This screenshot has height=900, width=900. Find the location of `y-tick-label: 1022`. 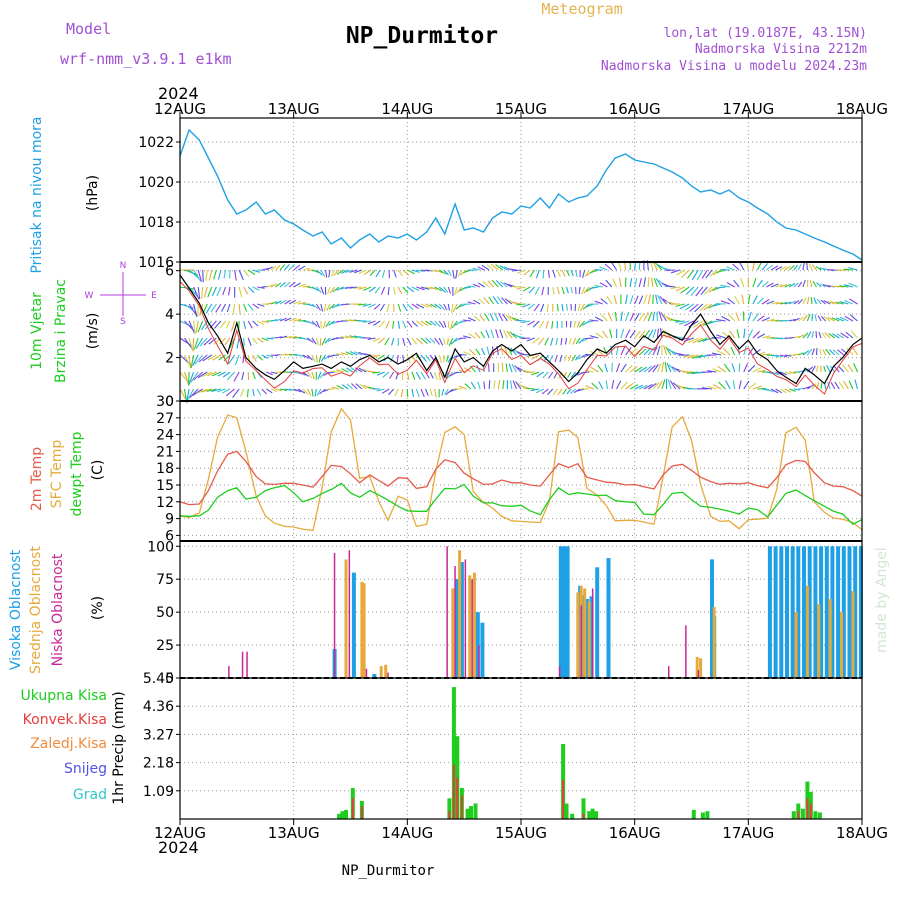

y-tick-label: 1022 is located at coordinates (156, 143).